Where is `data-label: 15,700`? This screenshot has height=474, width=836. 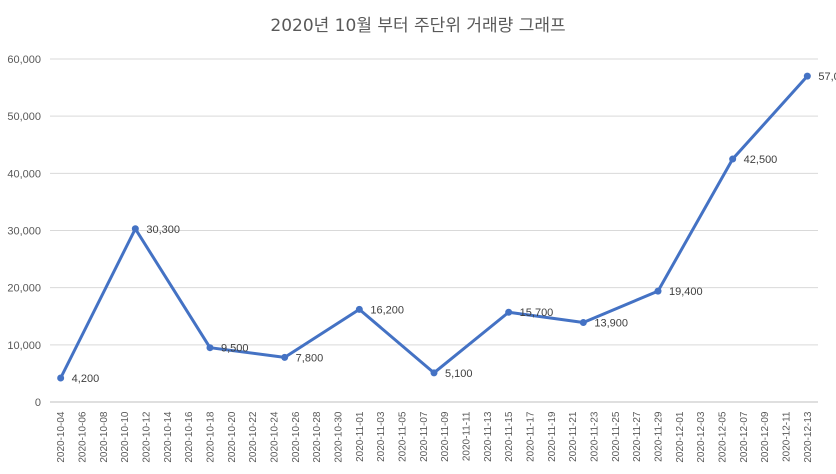 data-label: 15,700 is located at coordinates (537, 313).